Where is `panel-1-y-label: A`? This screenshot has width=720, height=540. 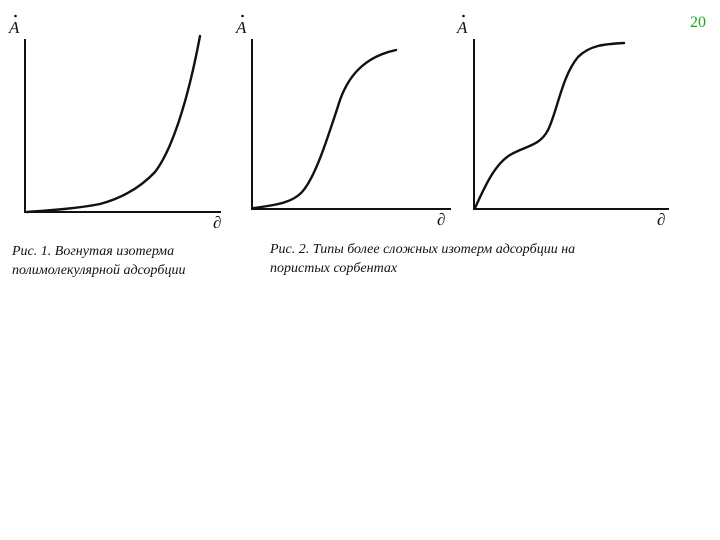
panel-1-y-label: A is located at coordinates (14, 27).